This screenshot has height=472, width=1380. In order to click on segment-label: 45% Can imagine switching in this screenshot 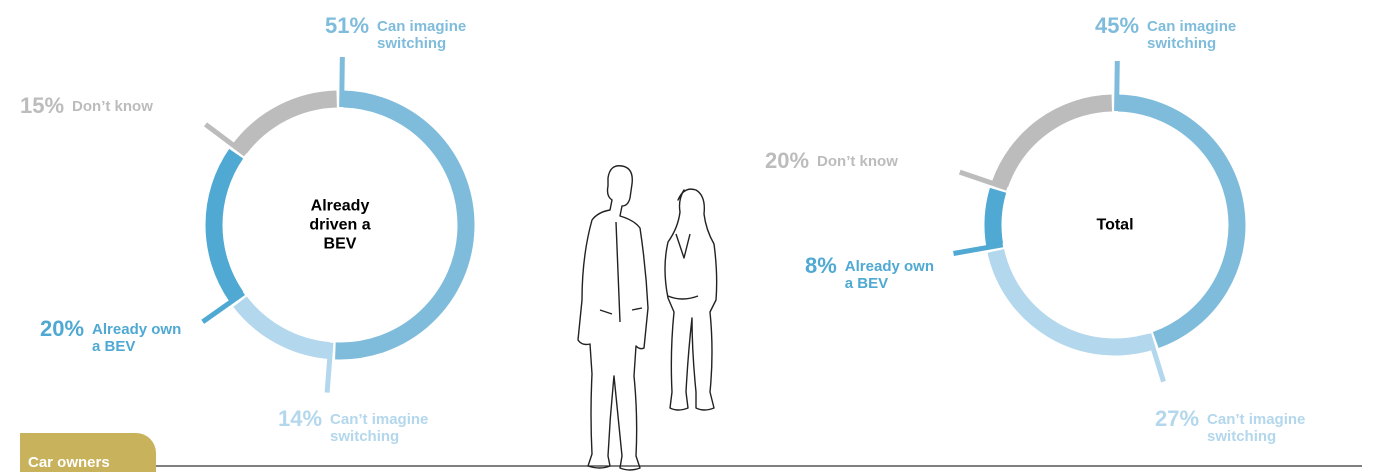, I will do `click(1181, 33)`.